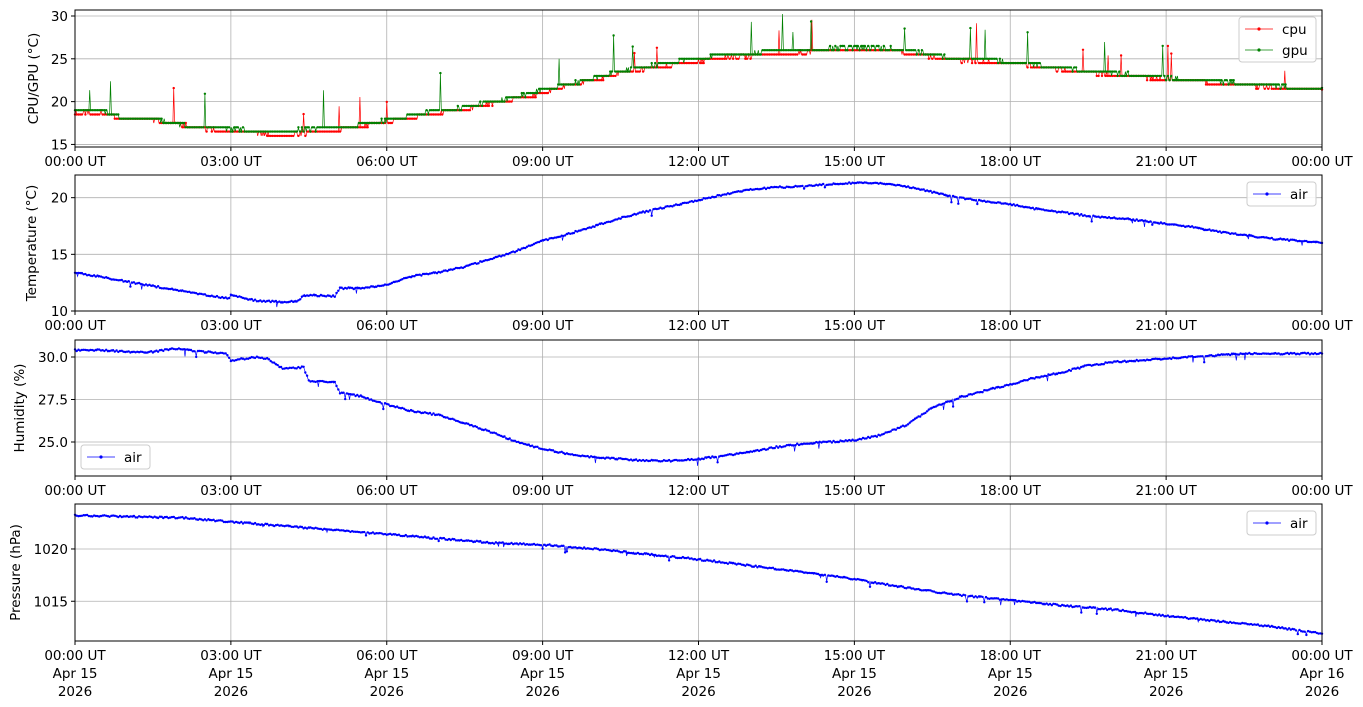 The height and width of the screenshot is (707, 1363). I want to click on x-tick-label: 06:00 UT, so click(387, 491).